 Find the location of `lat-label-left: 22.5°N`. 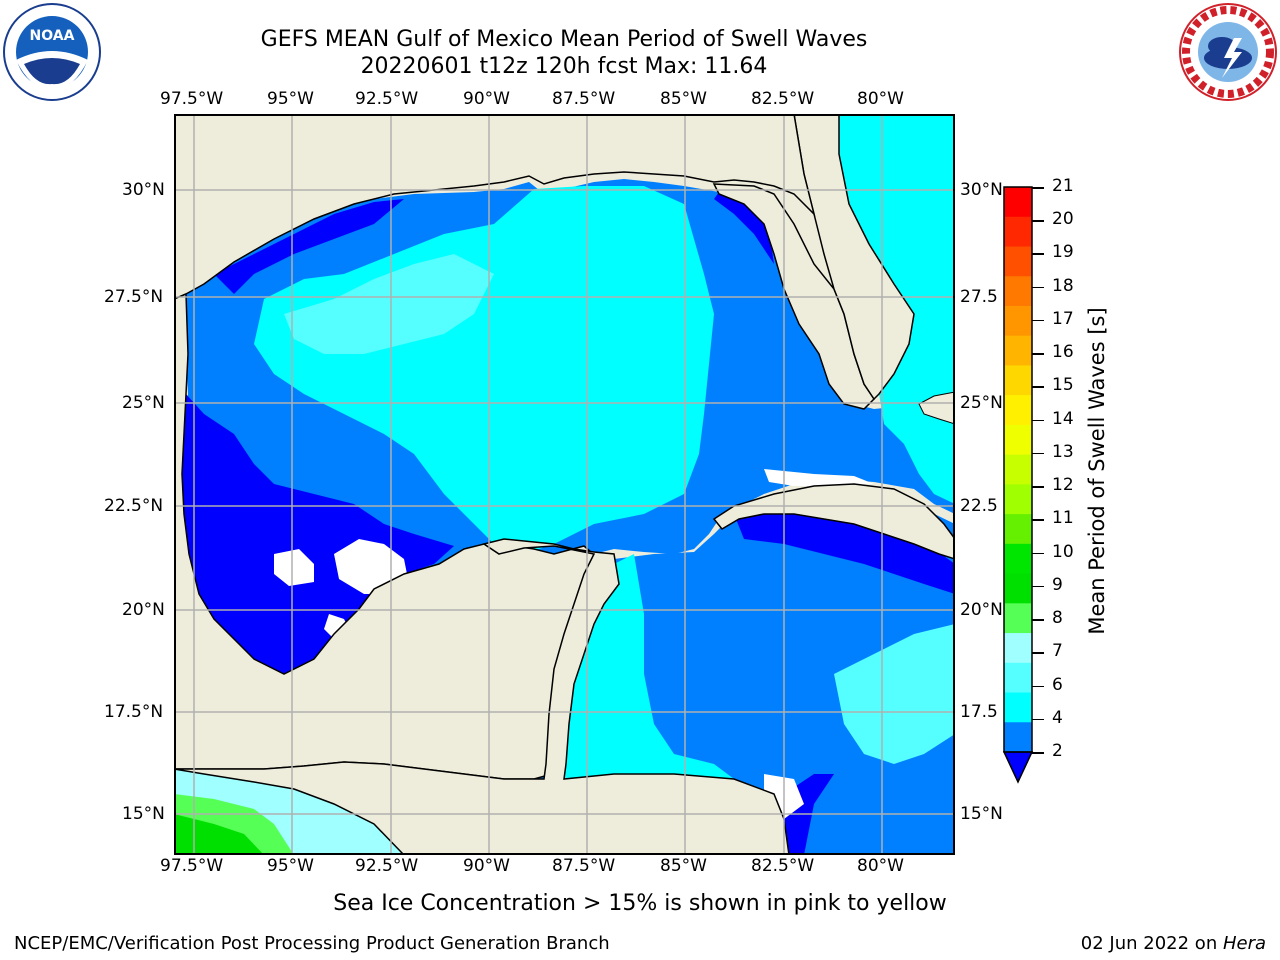

lat-label-left: 22.5°N is located at coordinates (134, 506).